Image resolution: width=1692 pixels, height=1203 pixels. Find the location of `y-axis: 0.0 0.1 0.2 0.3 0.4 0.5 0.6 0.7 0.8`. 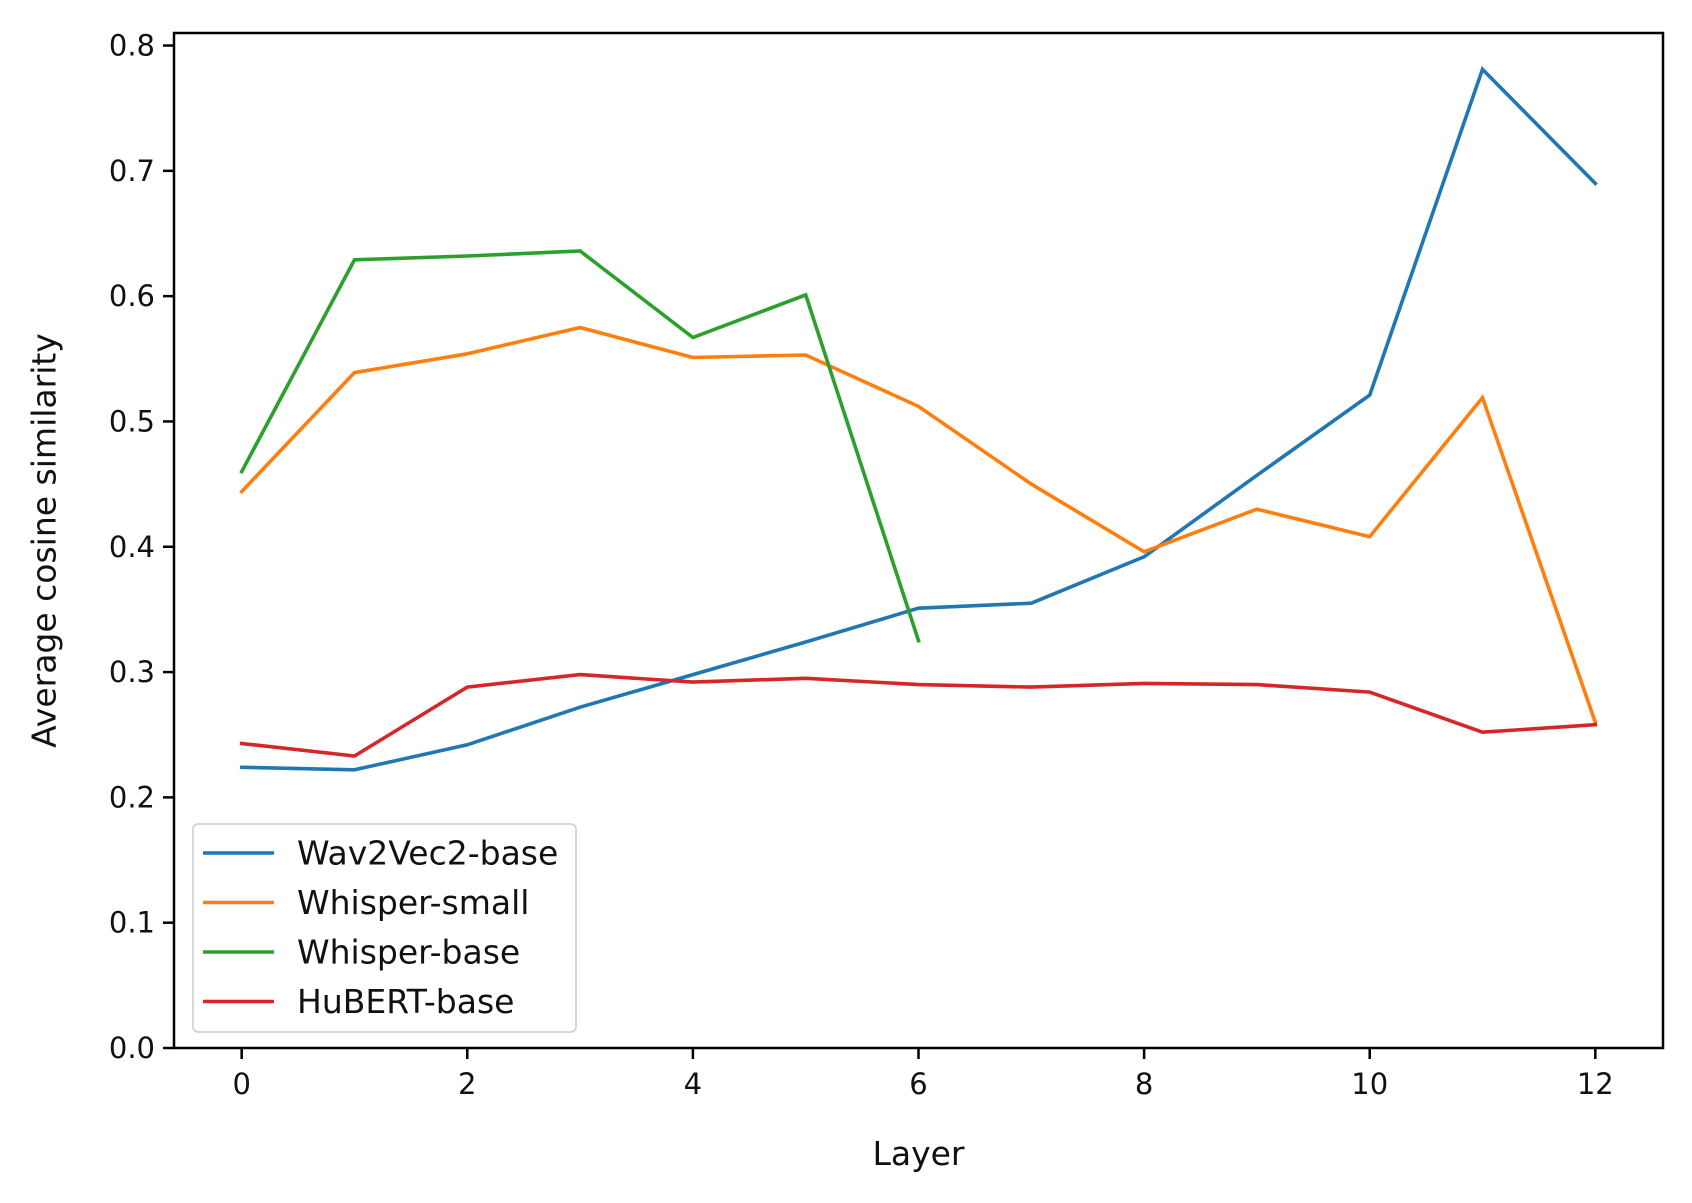

y-axis: 0.0 0.1 0.2 0.3 0.4 0.5 0.6 0.7 0.8 is located at coordinates (141, 547).